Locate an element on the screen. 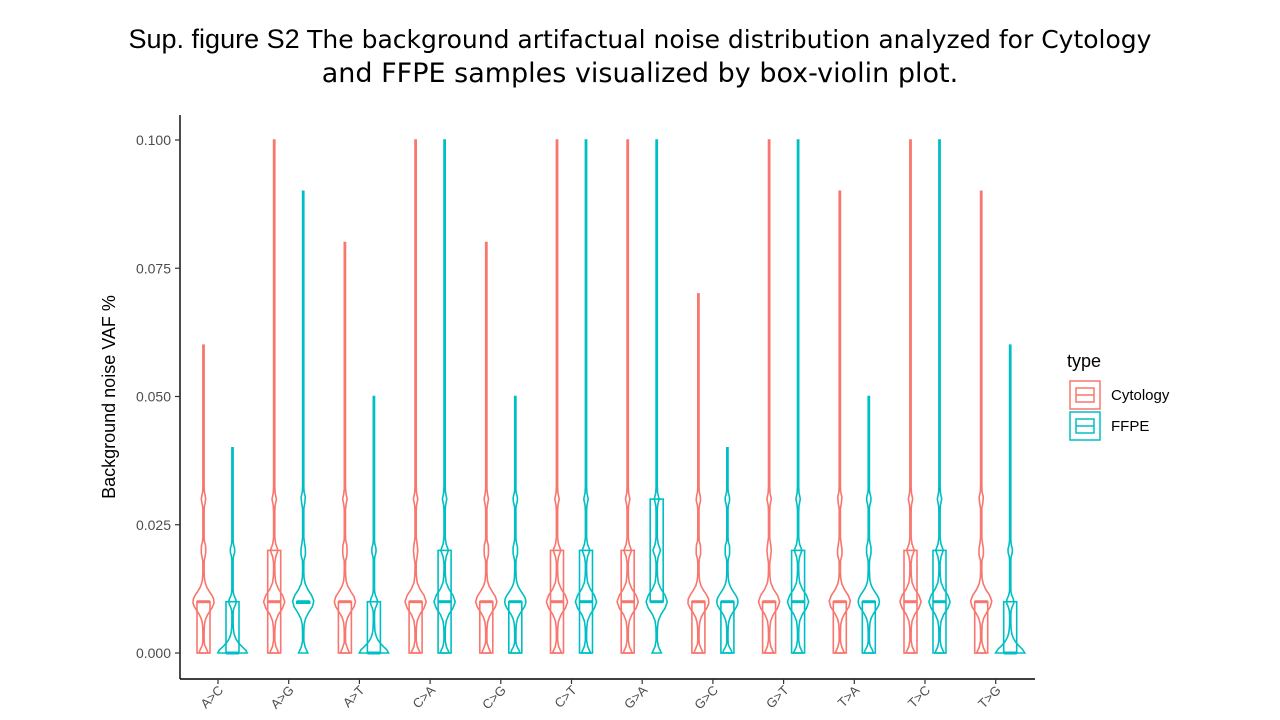 This screenshot has width=1280, height=720. x-tick-label-8: G>T is located at coordinates (777, 696).